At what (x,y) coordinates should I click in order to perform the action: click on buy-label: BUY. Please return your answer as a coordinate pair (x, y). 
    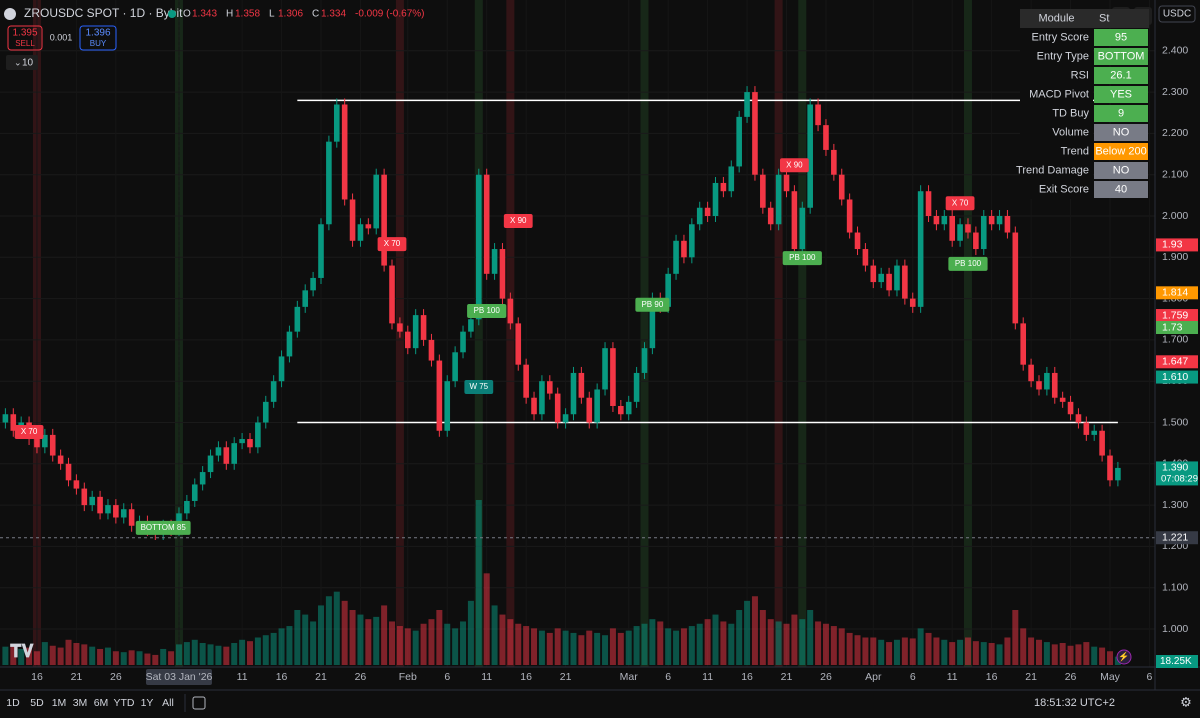
    Looking at the image, I should click on (98, 43).